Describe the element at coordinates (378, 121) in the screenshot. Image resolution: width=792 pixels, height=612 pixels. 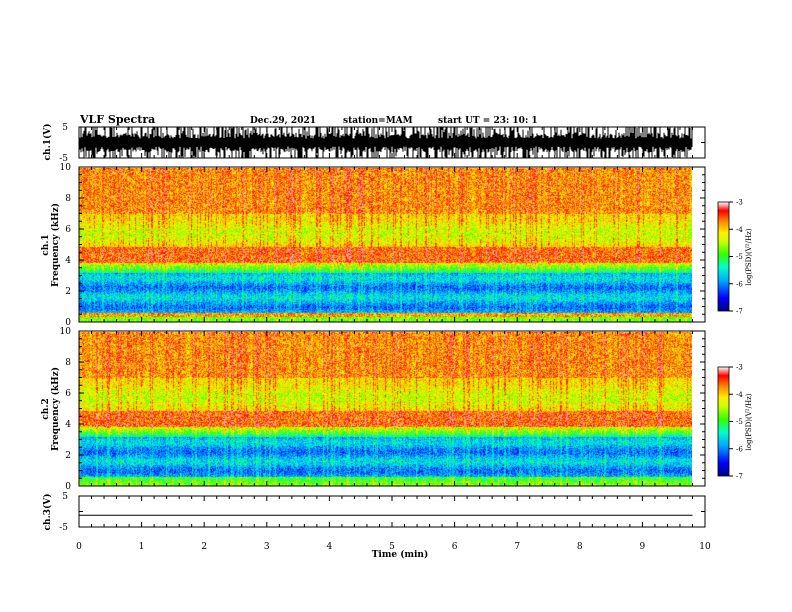
I see `station-label: station=MAM` at that location.